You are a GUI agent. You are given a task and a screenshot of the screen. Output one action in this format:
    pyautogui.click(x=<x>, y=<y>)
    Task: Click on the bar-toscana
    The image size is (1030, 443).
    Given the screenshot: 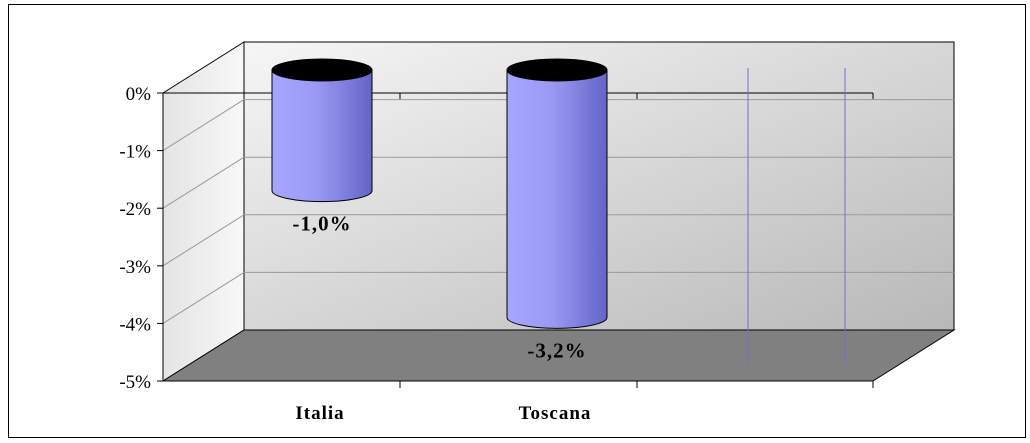 What is the action you would take?
    pyautogui.click(x=557, y=193)
    